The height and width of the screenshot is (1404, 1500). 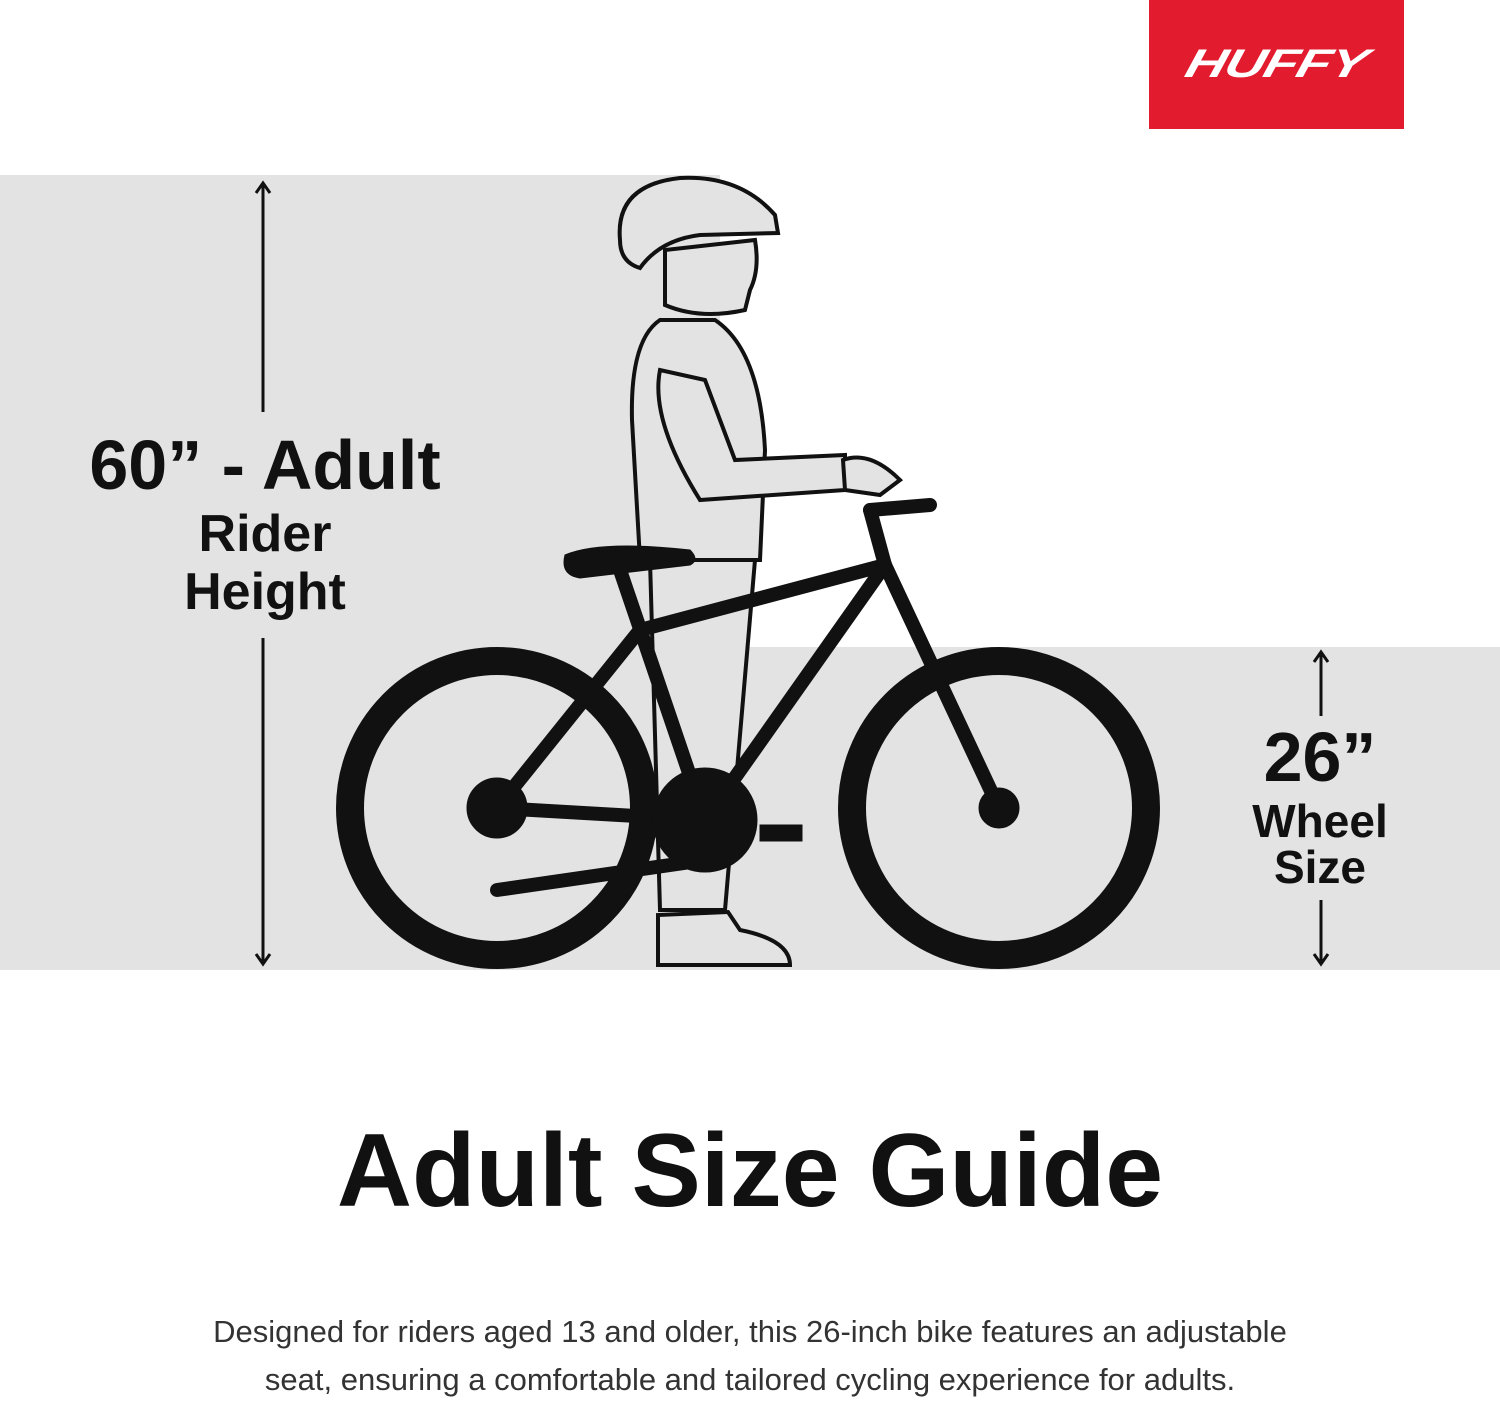 I want to click on wheel-size-line3: Size, so click(x=1320, y=867).